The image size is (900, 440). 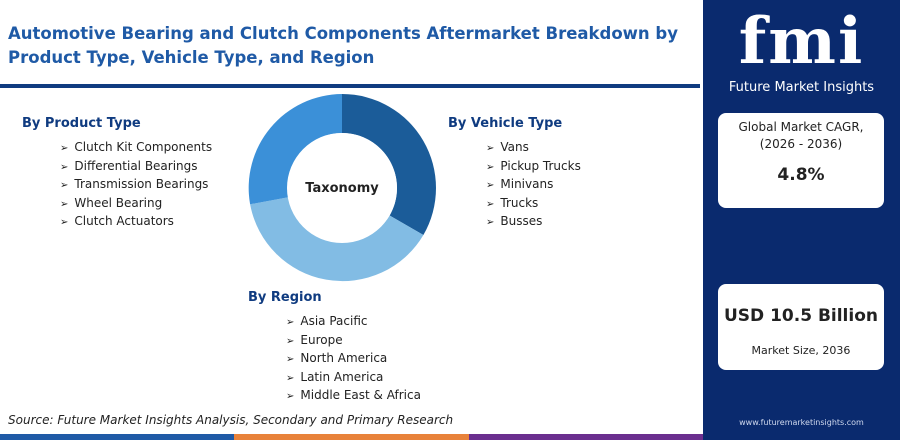 What do you see at coordinates (81, 123) in the screenshot?
I see `group-title: By Product Type` at bounding box center [81, 123].